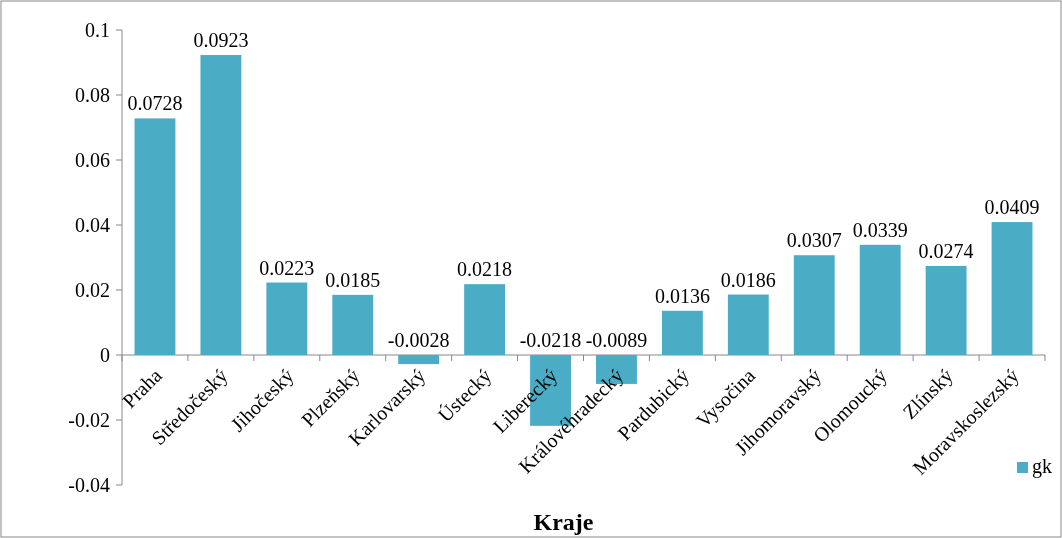 The height and width of the screenshot is (538, 1062). I want to click on legend-label: gk, so click(1042, 466).